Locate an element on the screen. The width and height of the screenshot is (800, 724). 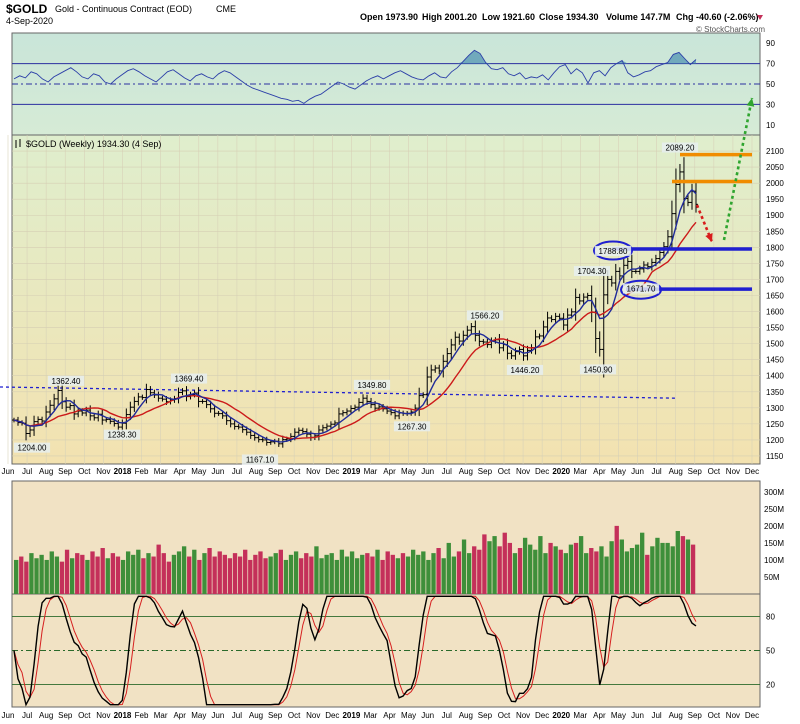
rsi-tick-label: 90 is located at coordinates (770, 43).